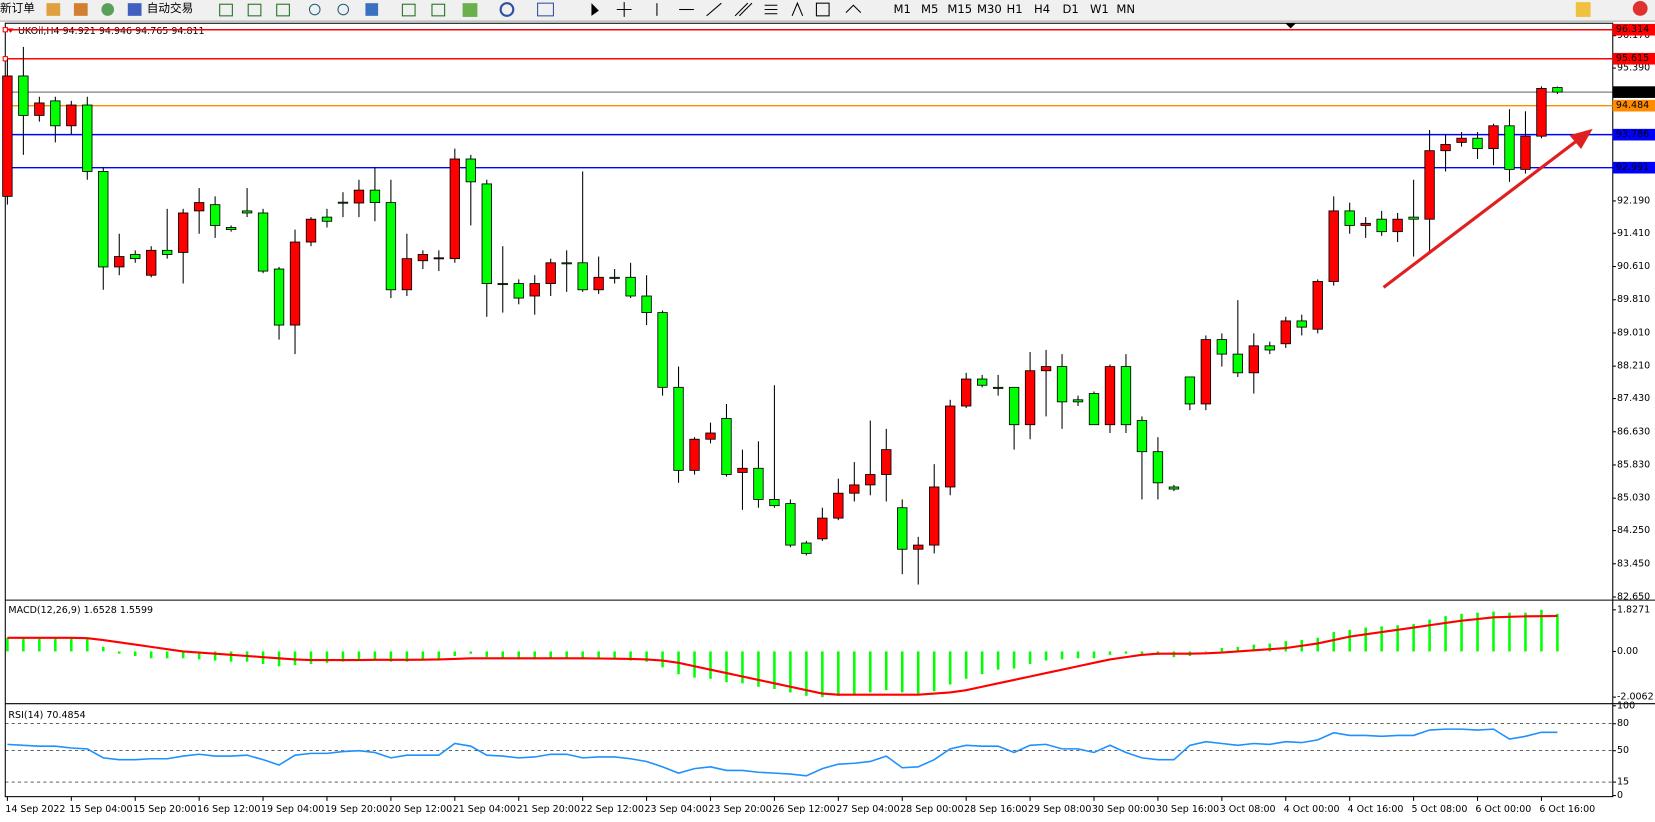  What do you see at coordinates (170, 8) in the screenshot?
I see `auto-trading-button: 自动交易` at bounding box center [170, 8].